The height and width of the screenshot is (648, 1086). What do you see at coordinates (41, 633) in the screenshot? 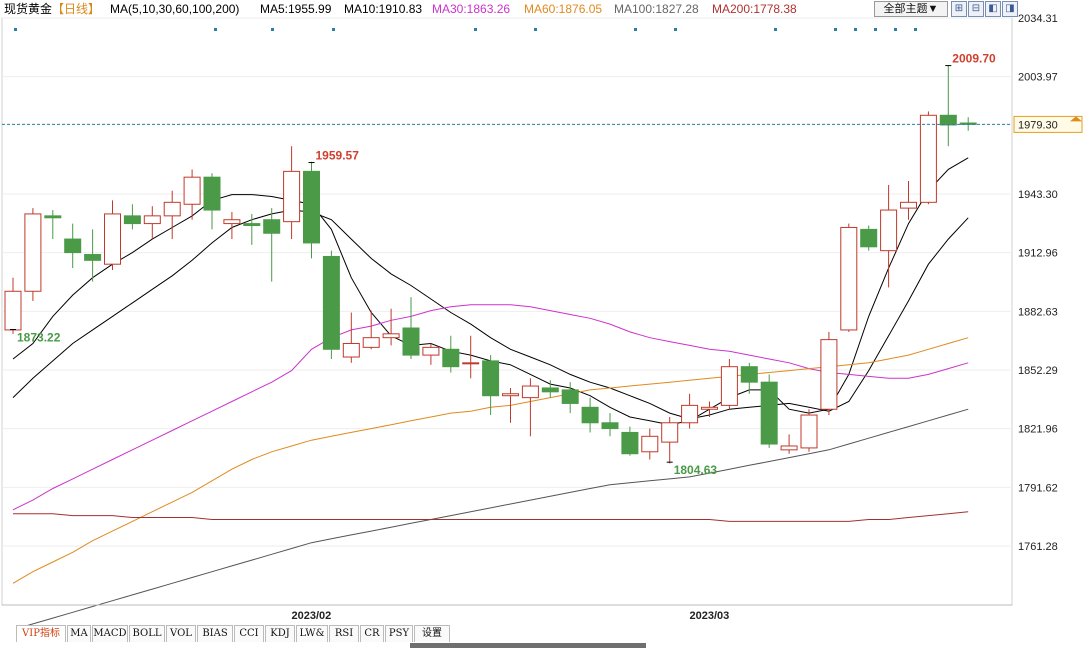
I see `indicator-tab: VIP指标` at bounding box center [41, 633].